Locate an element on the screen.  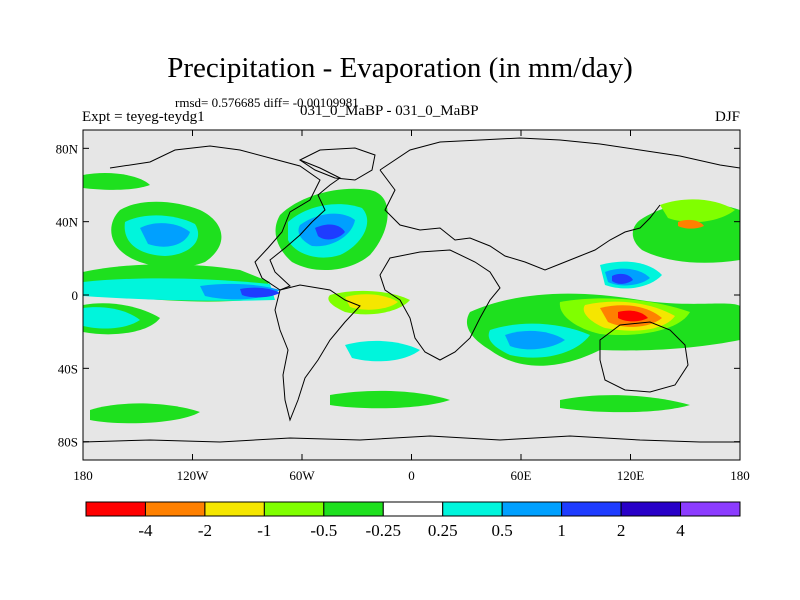
colorbar-label: 0.5 is located at coordinates (502, 530).